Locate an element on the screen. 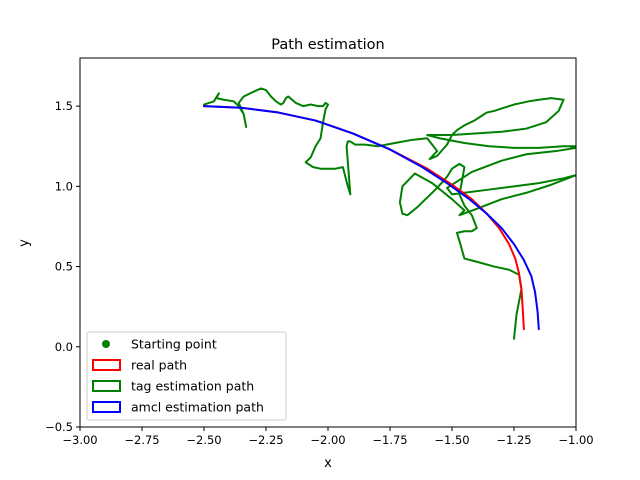 Image resolution: width=640 pixels, height=480 pixels. x-tick-label: −2.25 is located at coordinates (265, 440).